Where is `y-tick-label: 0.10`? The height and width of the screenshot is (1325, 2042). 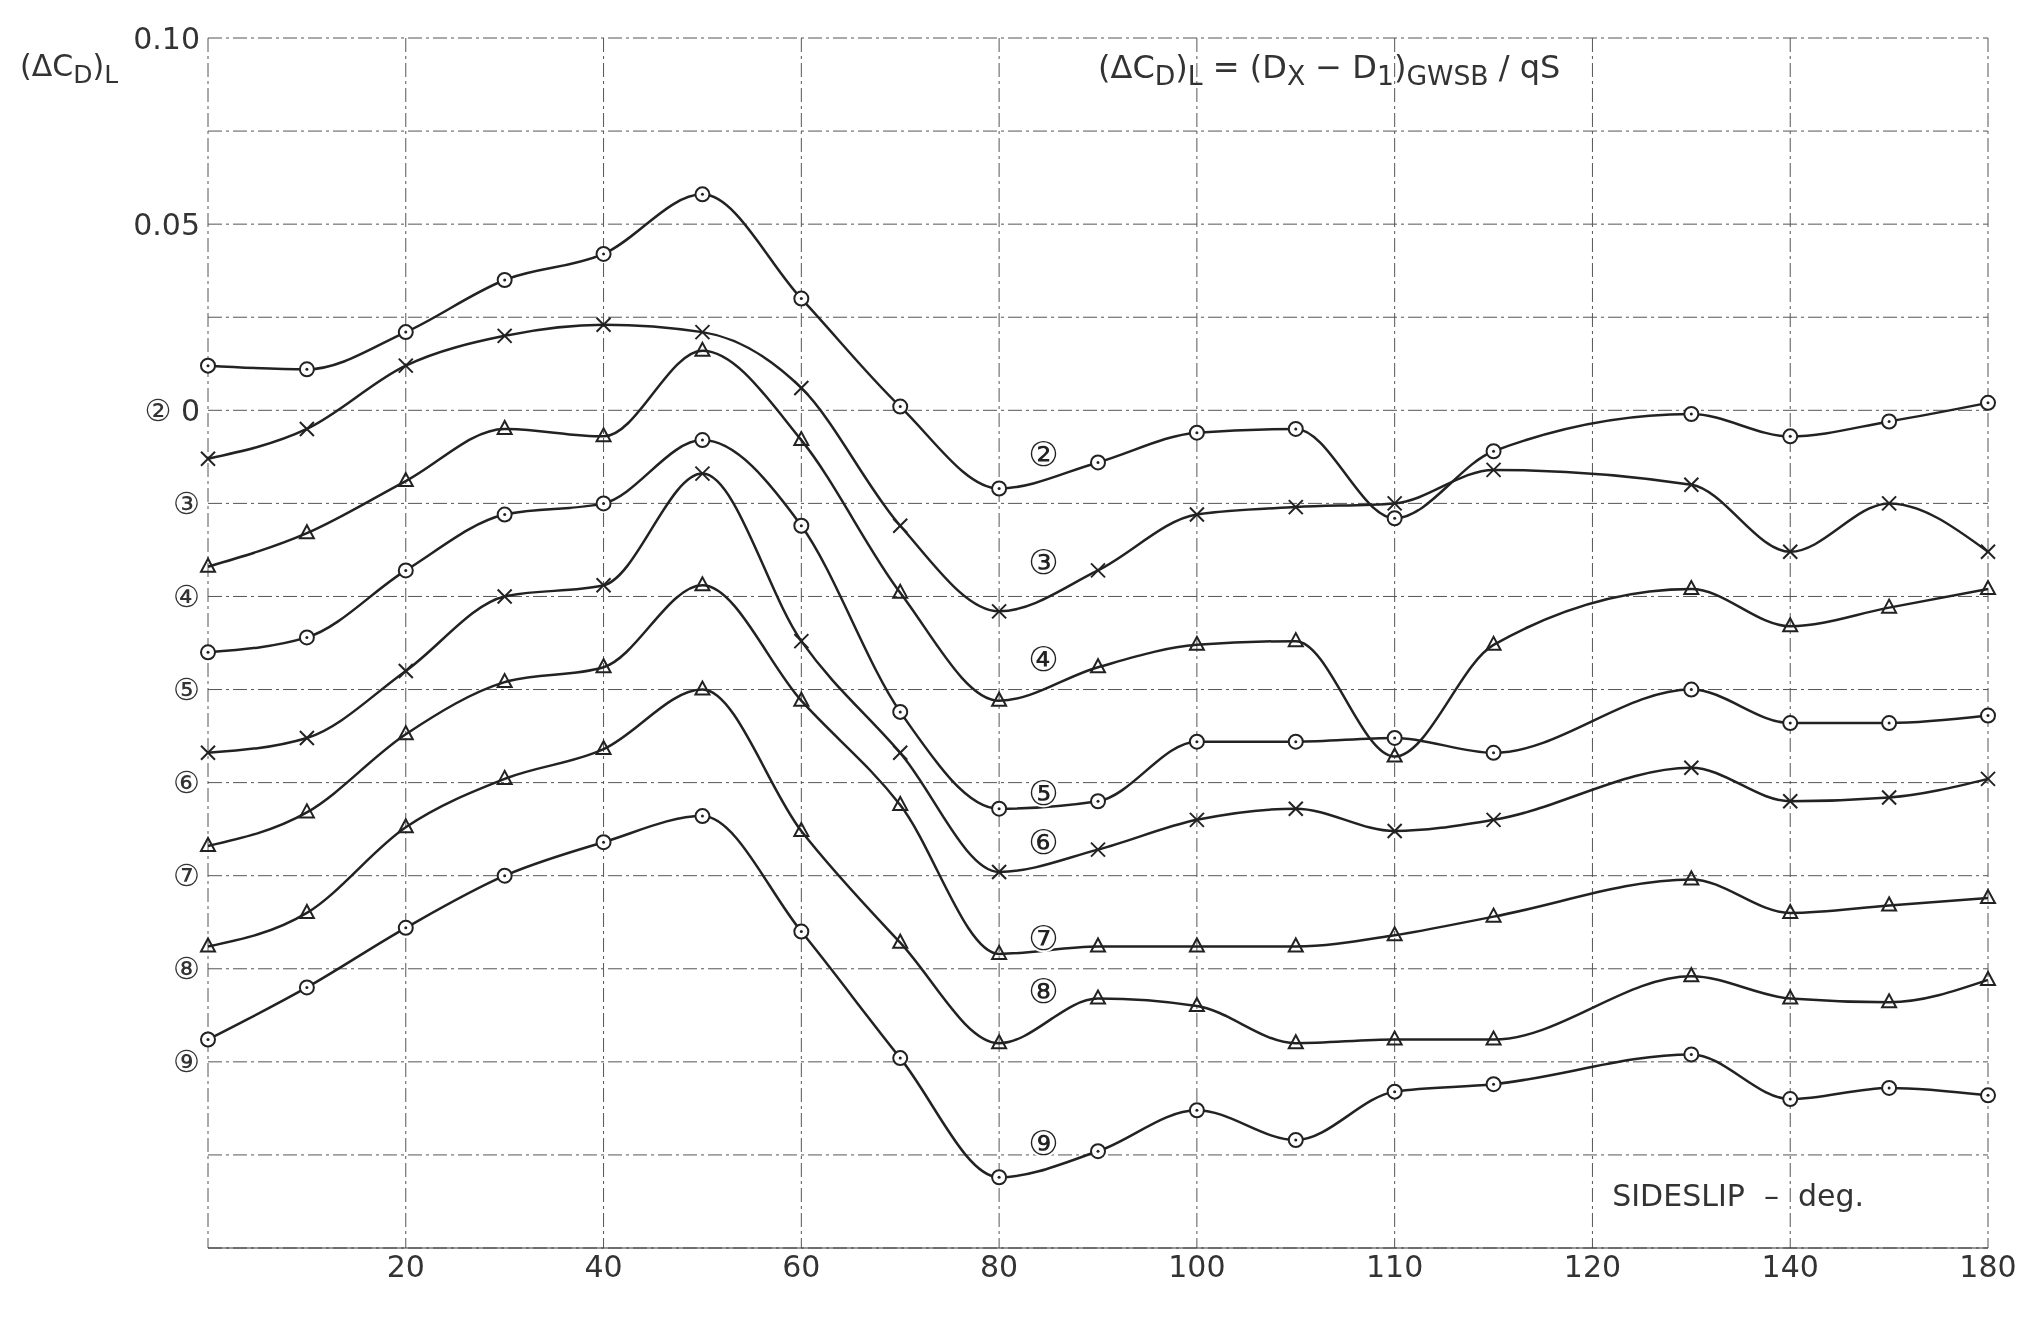
y-tick-label: 0.10 is located at coordinates (166, 38).